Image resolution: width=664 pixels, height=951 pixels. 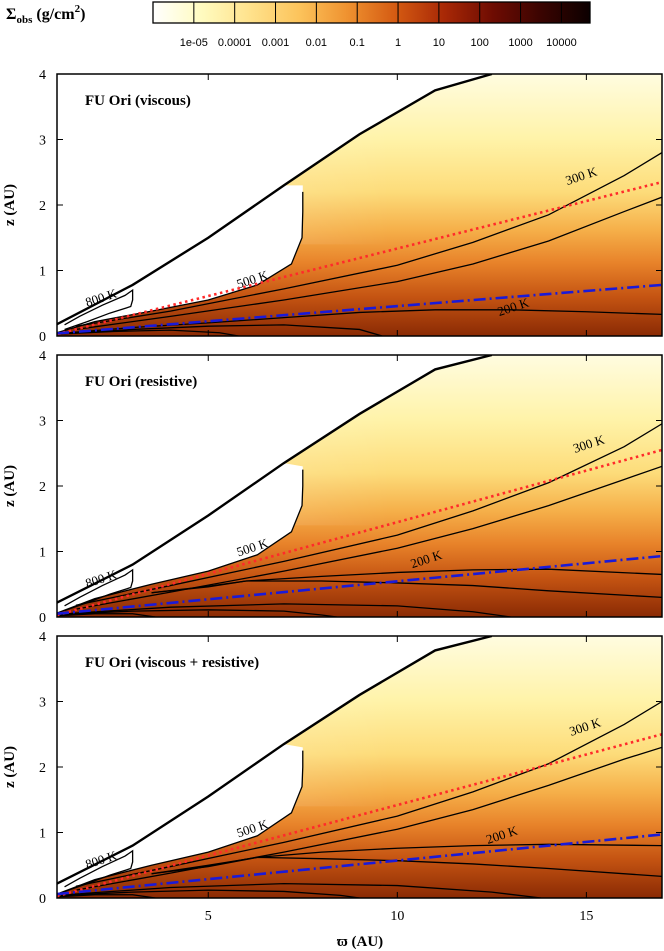 What do you see at coordinates (82, 14) in the screenshot?
I see `colorbar-label-close: )` at bounding box center [82, 14].